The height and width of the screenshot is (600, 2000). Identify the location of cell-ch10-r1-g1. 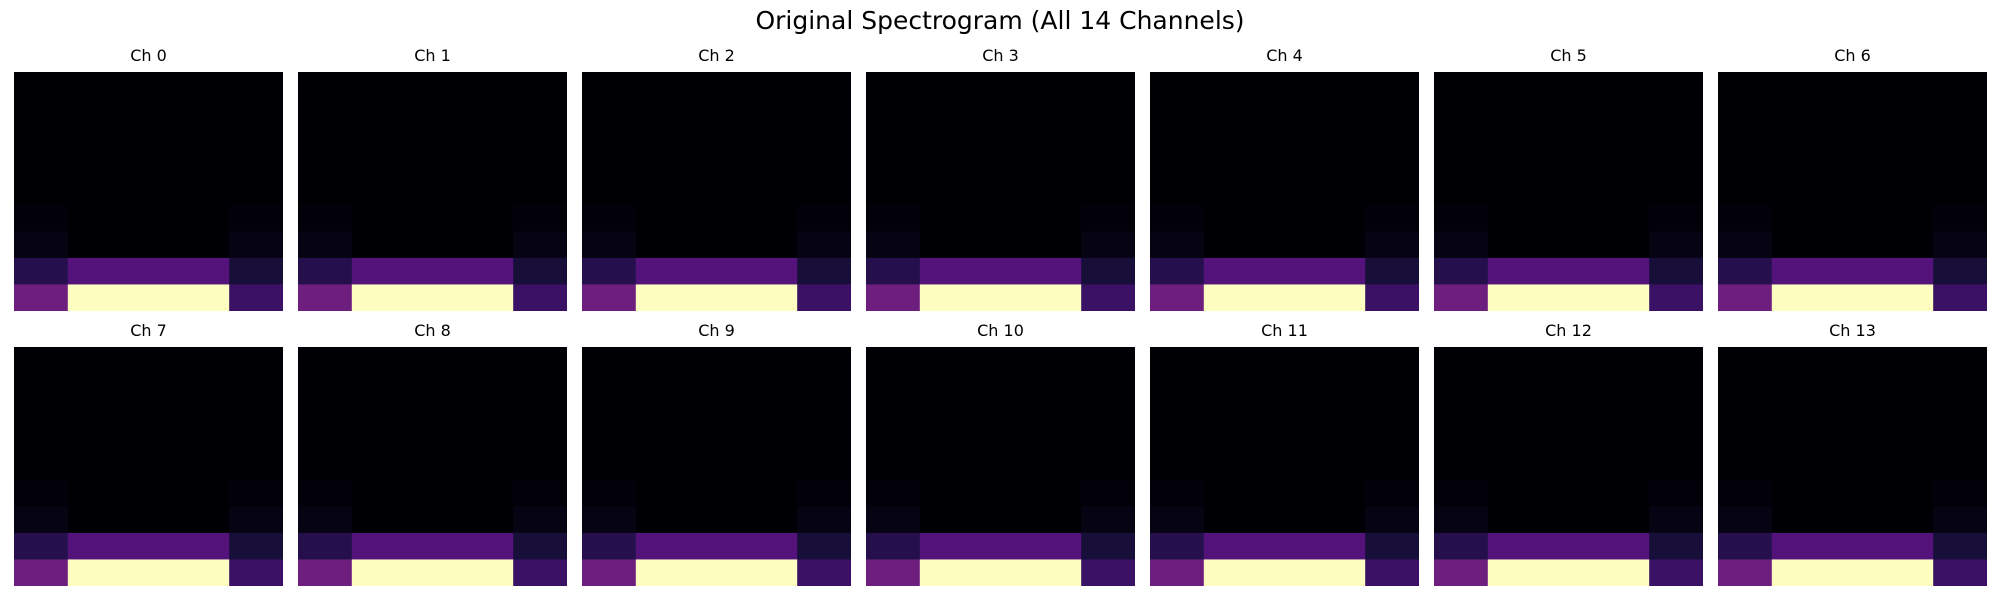
(1000, 387).